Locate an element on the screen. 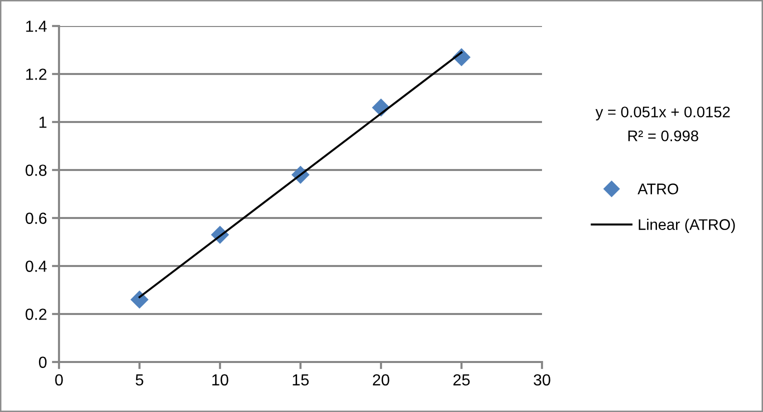 The image size is (763, 412). legend-label: Linear (ATRO) is located at coordinates (686, 225).